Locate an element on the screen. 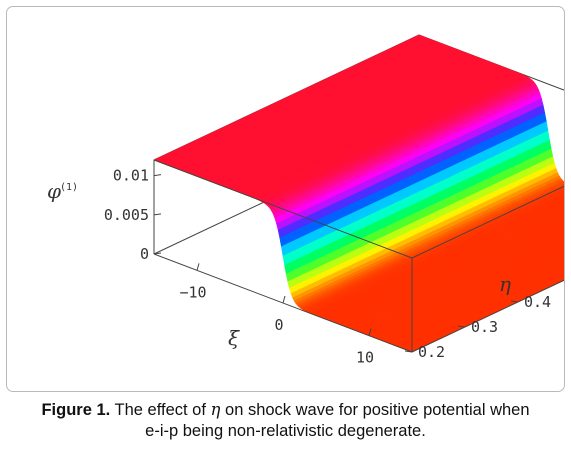 The image size is (571, 454). y-tick-label: 0.3 is located at coordinates (484, 327).